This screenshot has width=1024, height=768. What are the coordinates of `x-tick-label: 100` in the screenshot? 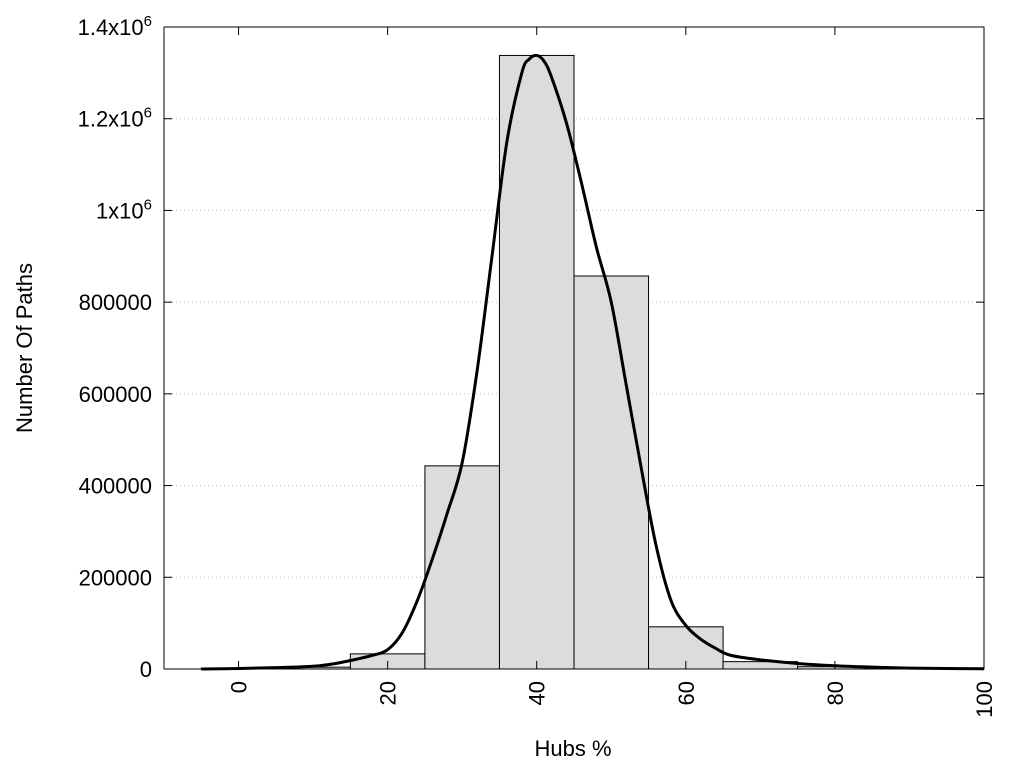 It's located at (984, 699).